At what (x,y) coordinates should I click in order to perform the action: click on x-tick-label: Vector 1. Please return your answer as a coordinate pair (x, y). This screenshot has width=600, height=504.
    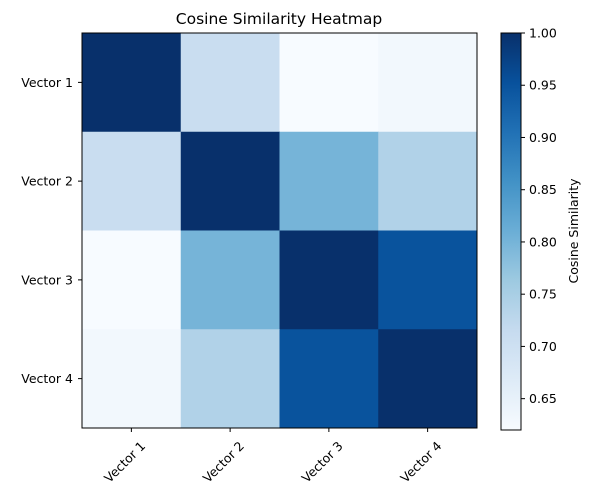
    Looking at the image, I should click on (124, 461).